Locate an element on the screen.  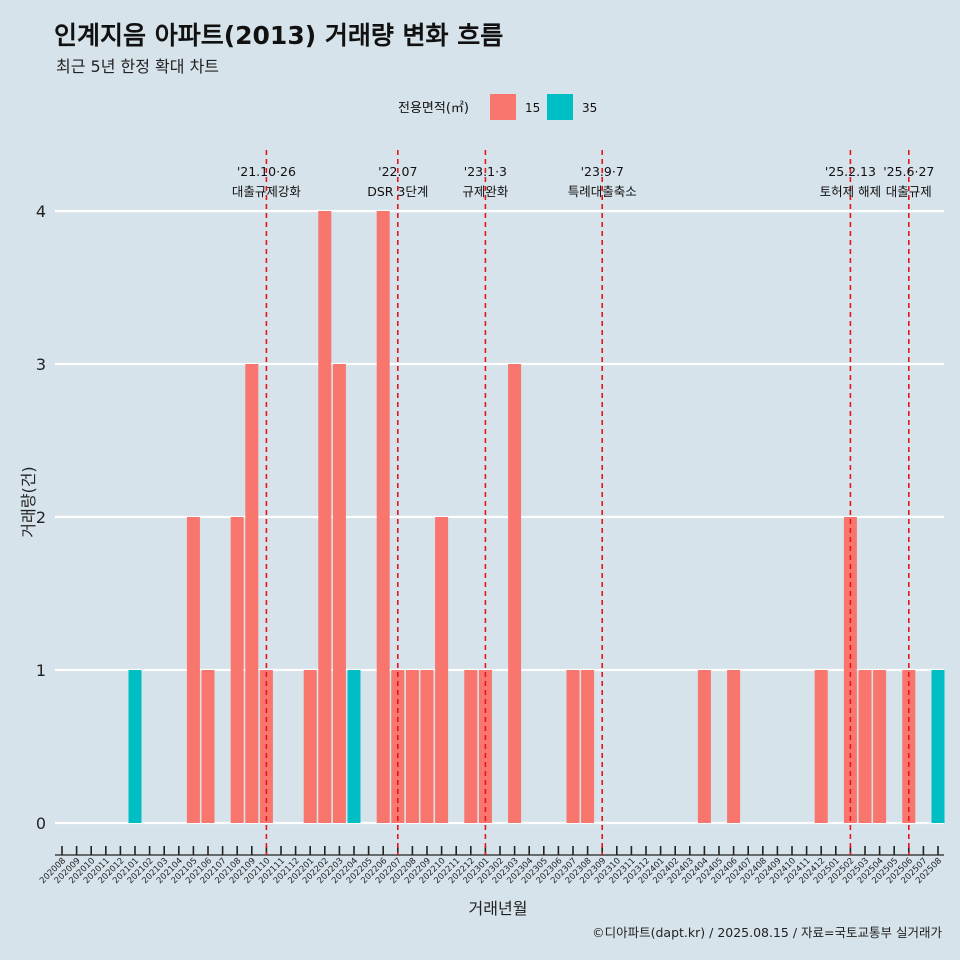
y-tick-label: 1 is located at coordinates (41, 670).